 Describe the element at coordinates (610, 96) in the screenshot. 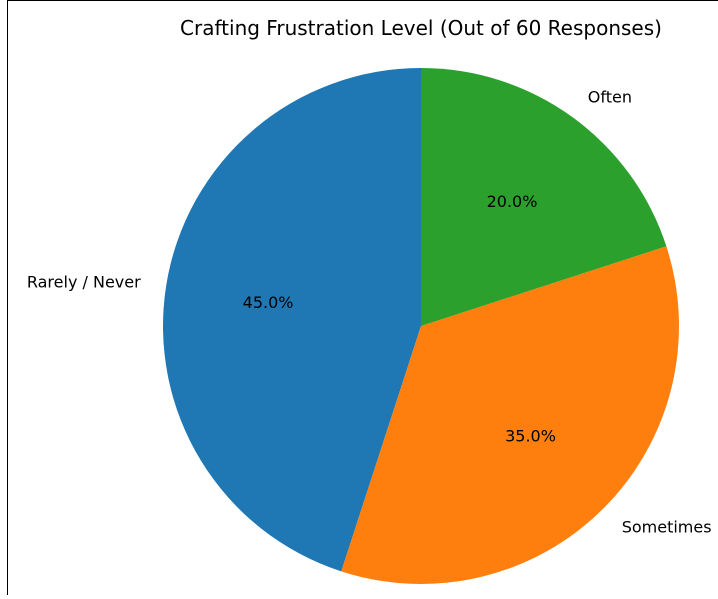

I see `pie-category-label: Often` at that location.